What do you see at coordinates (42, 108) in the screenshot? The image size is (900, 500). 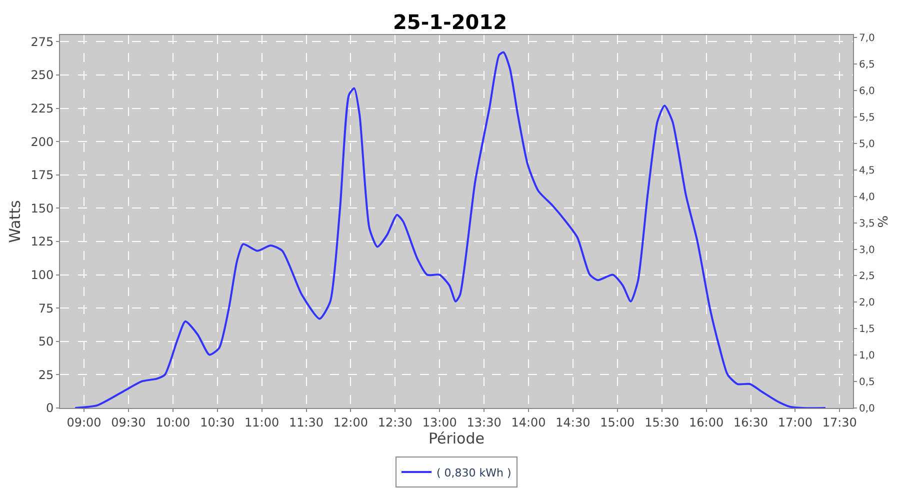 I see `y-tick-label: 225` at bounding box center [42, 108].